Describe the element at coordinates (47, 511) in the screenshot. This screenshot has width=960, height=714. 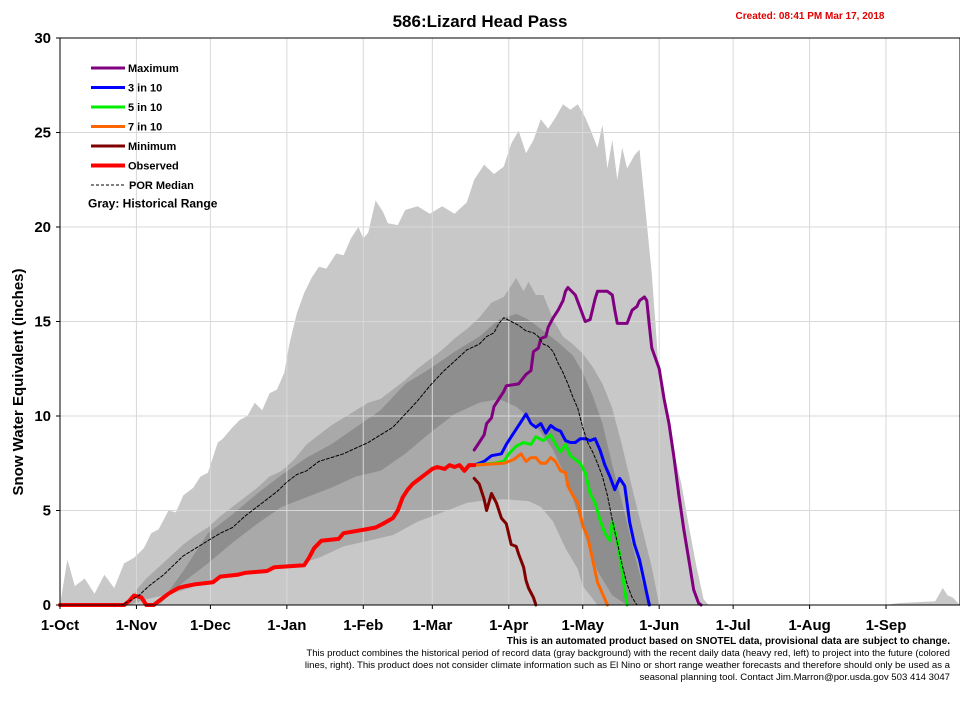
I see `y-tick-label: 5` at that location.